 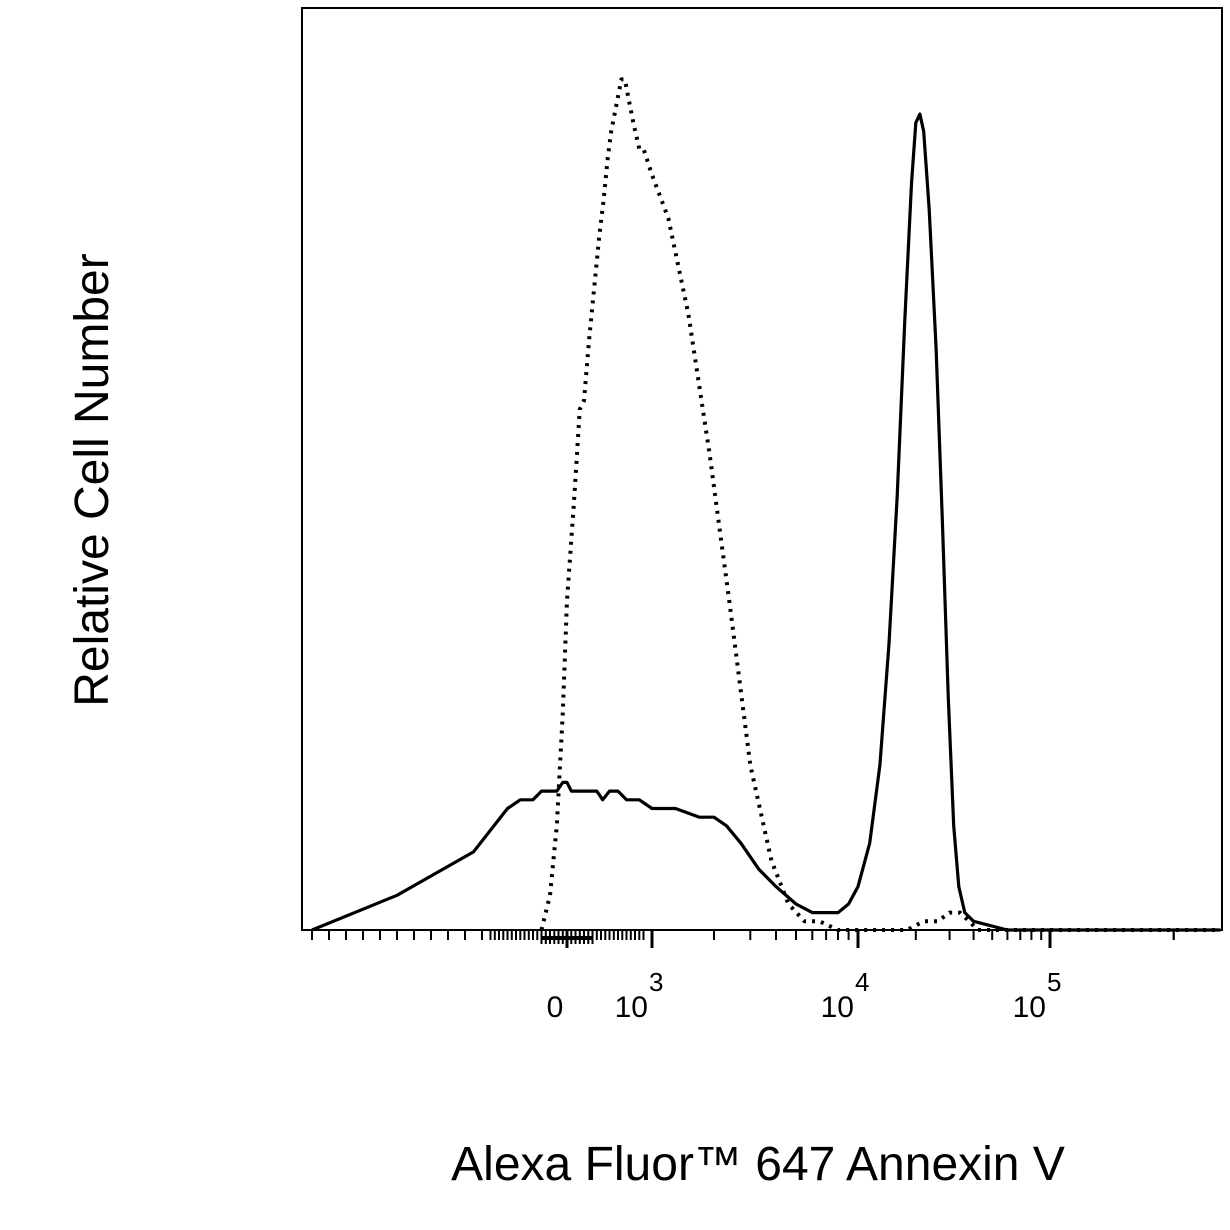 I want to click on x-tick-label-exponent: 3, so click(x=656, y=982).